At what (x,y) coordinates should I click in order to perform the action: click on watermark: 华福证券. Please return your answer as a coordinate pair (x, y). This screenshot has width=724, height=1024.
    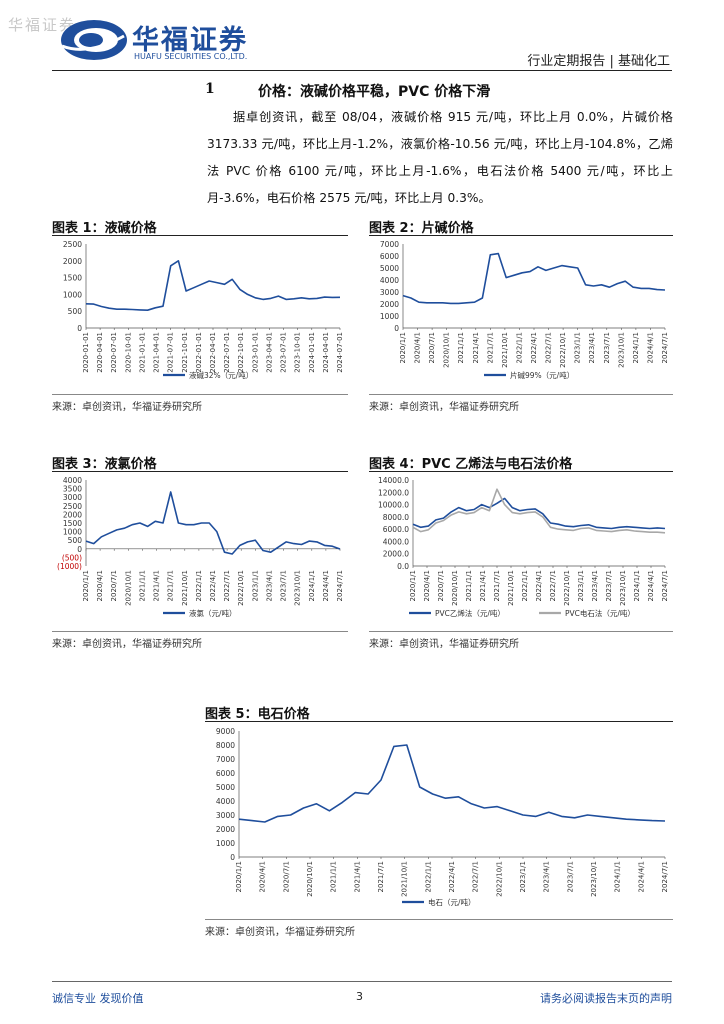
    Looking at the image, I should click on (42, 25).